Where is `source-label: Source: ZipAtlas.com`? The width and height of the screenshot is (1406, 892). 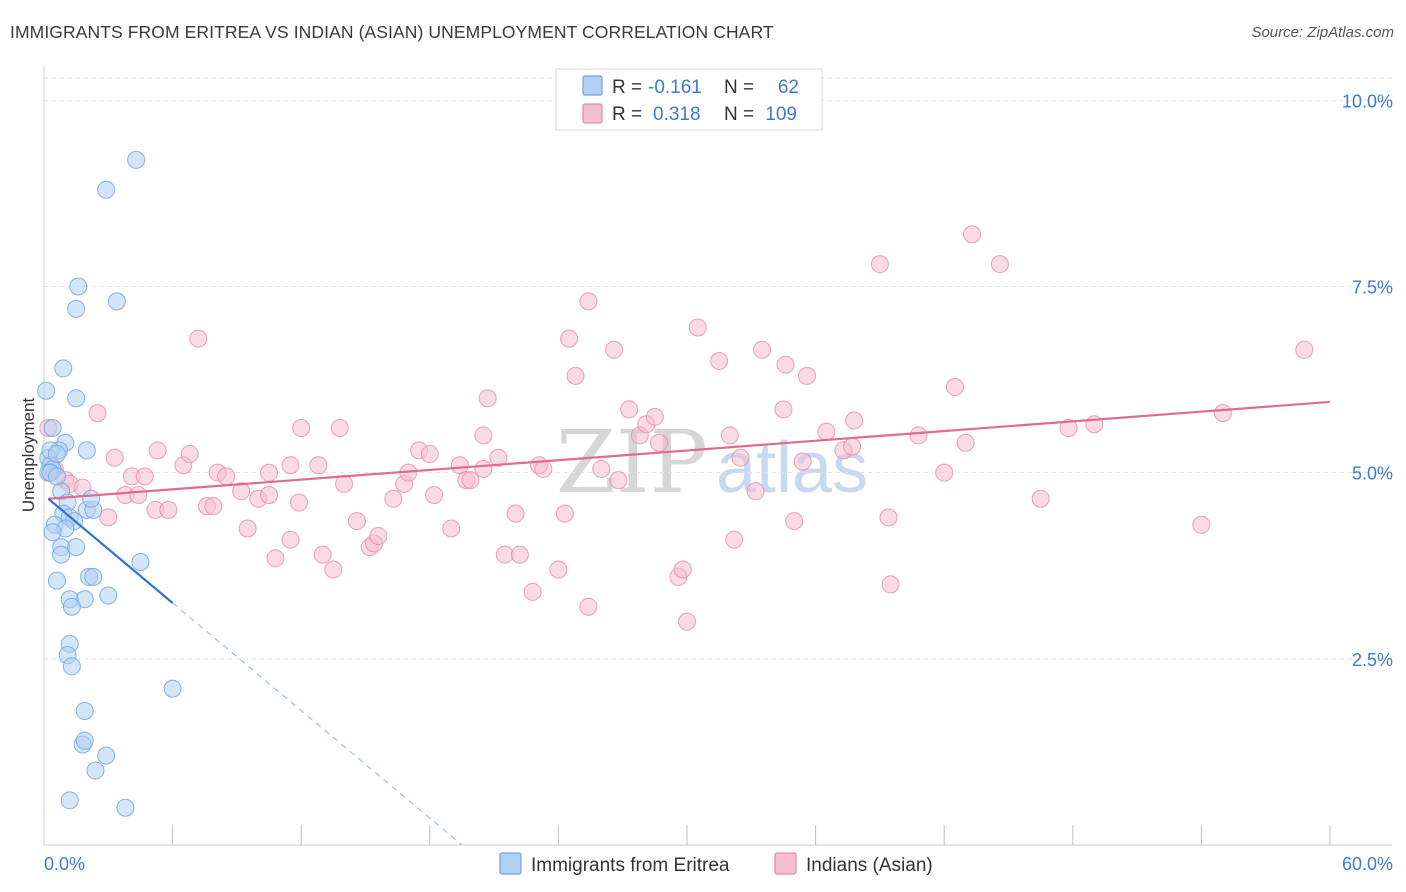
source-label: Source: ZipAtlas.com is located at coordinates (1322, 32).